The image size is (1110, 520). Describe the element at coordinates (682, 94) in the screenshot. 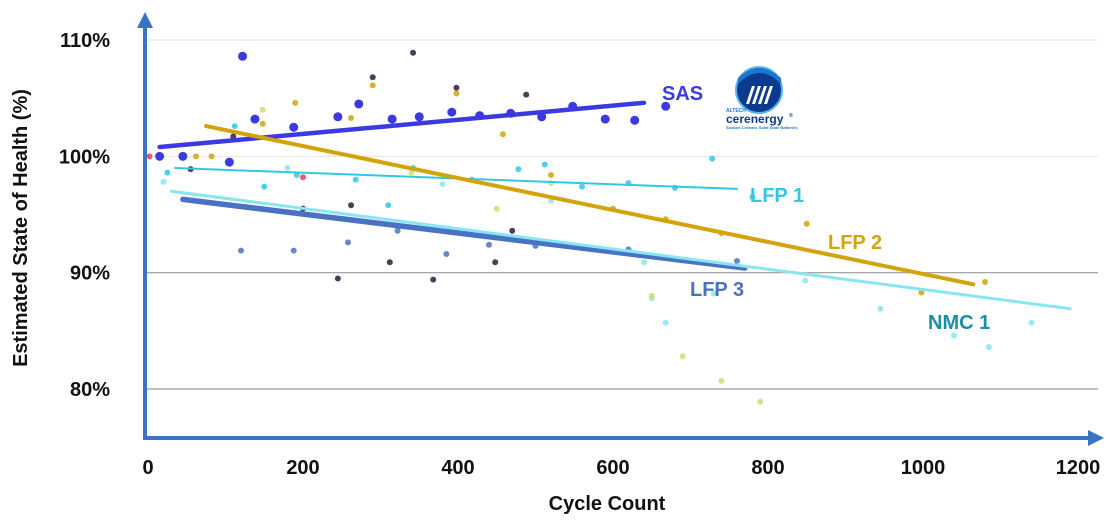

I see `label-sas: SAS` at that location.